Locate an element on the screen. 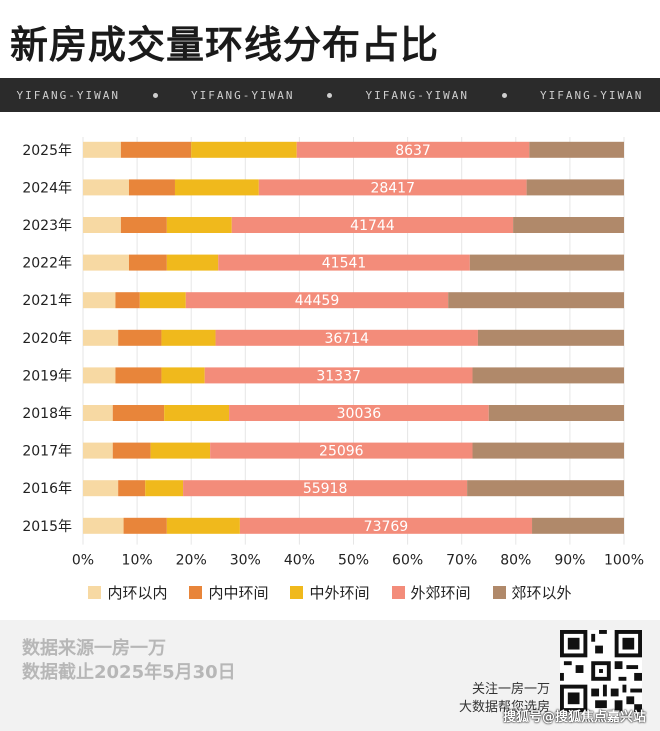 This screenshot has width=660, height=731. legend-label: 郊环以外 is located at coordinates (541, 593).